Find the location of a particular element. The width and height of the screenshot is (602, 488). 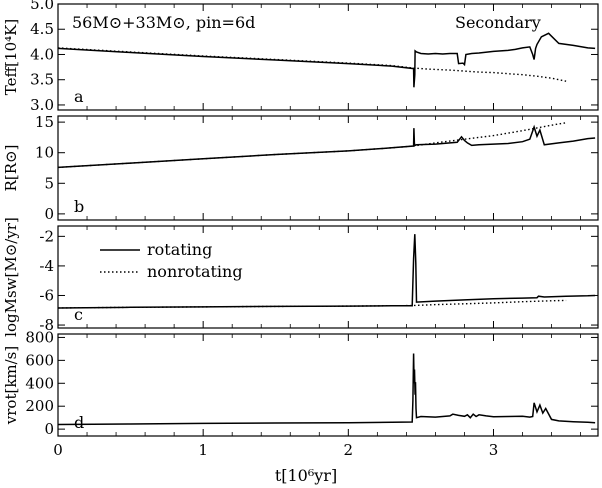

y-tick-label: 5 is located at coordinates (49, 183).